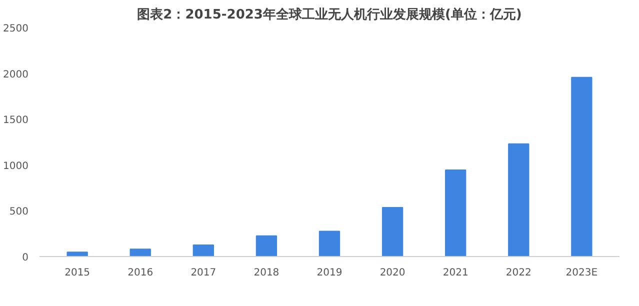 The height and width of the screenshot is (306, 639). What do you see at coordinates (16, 74) in the screenshot?
I see `y-tick-label: 2000` at bounding box center [16, 74].